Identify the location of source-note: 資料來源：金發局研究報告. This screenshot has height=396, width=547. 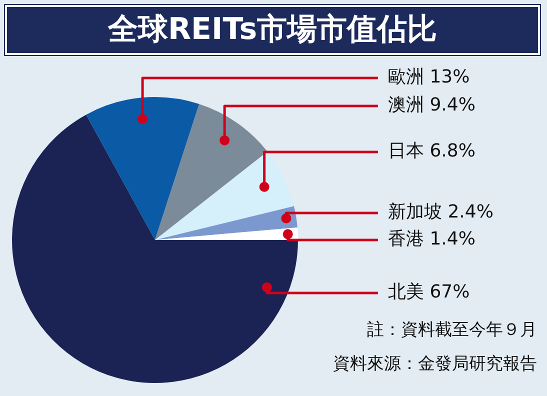
(435, 364).